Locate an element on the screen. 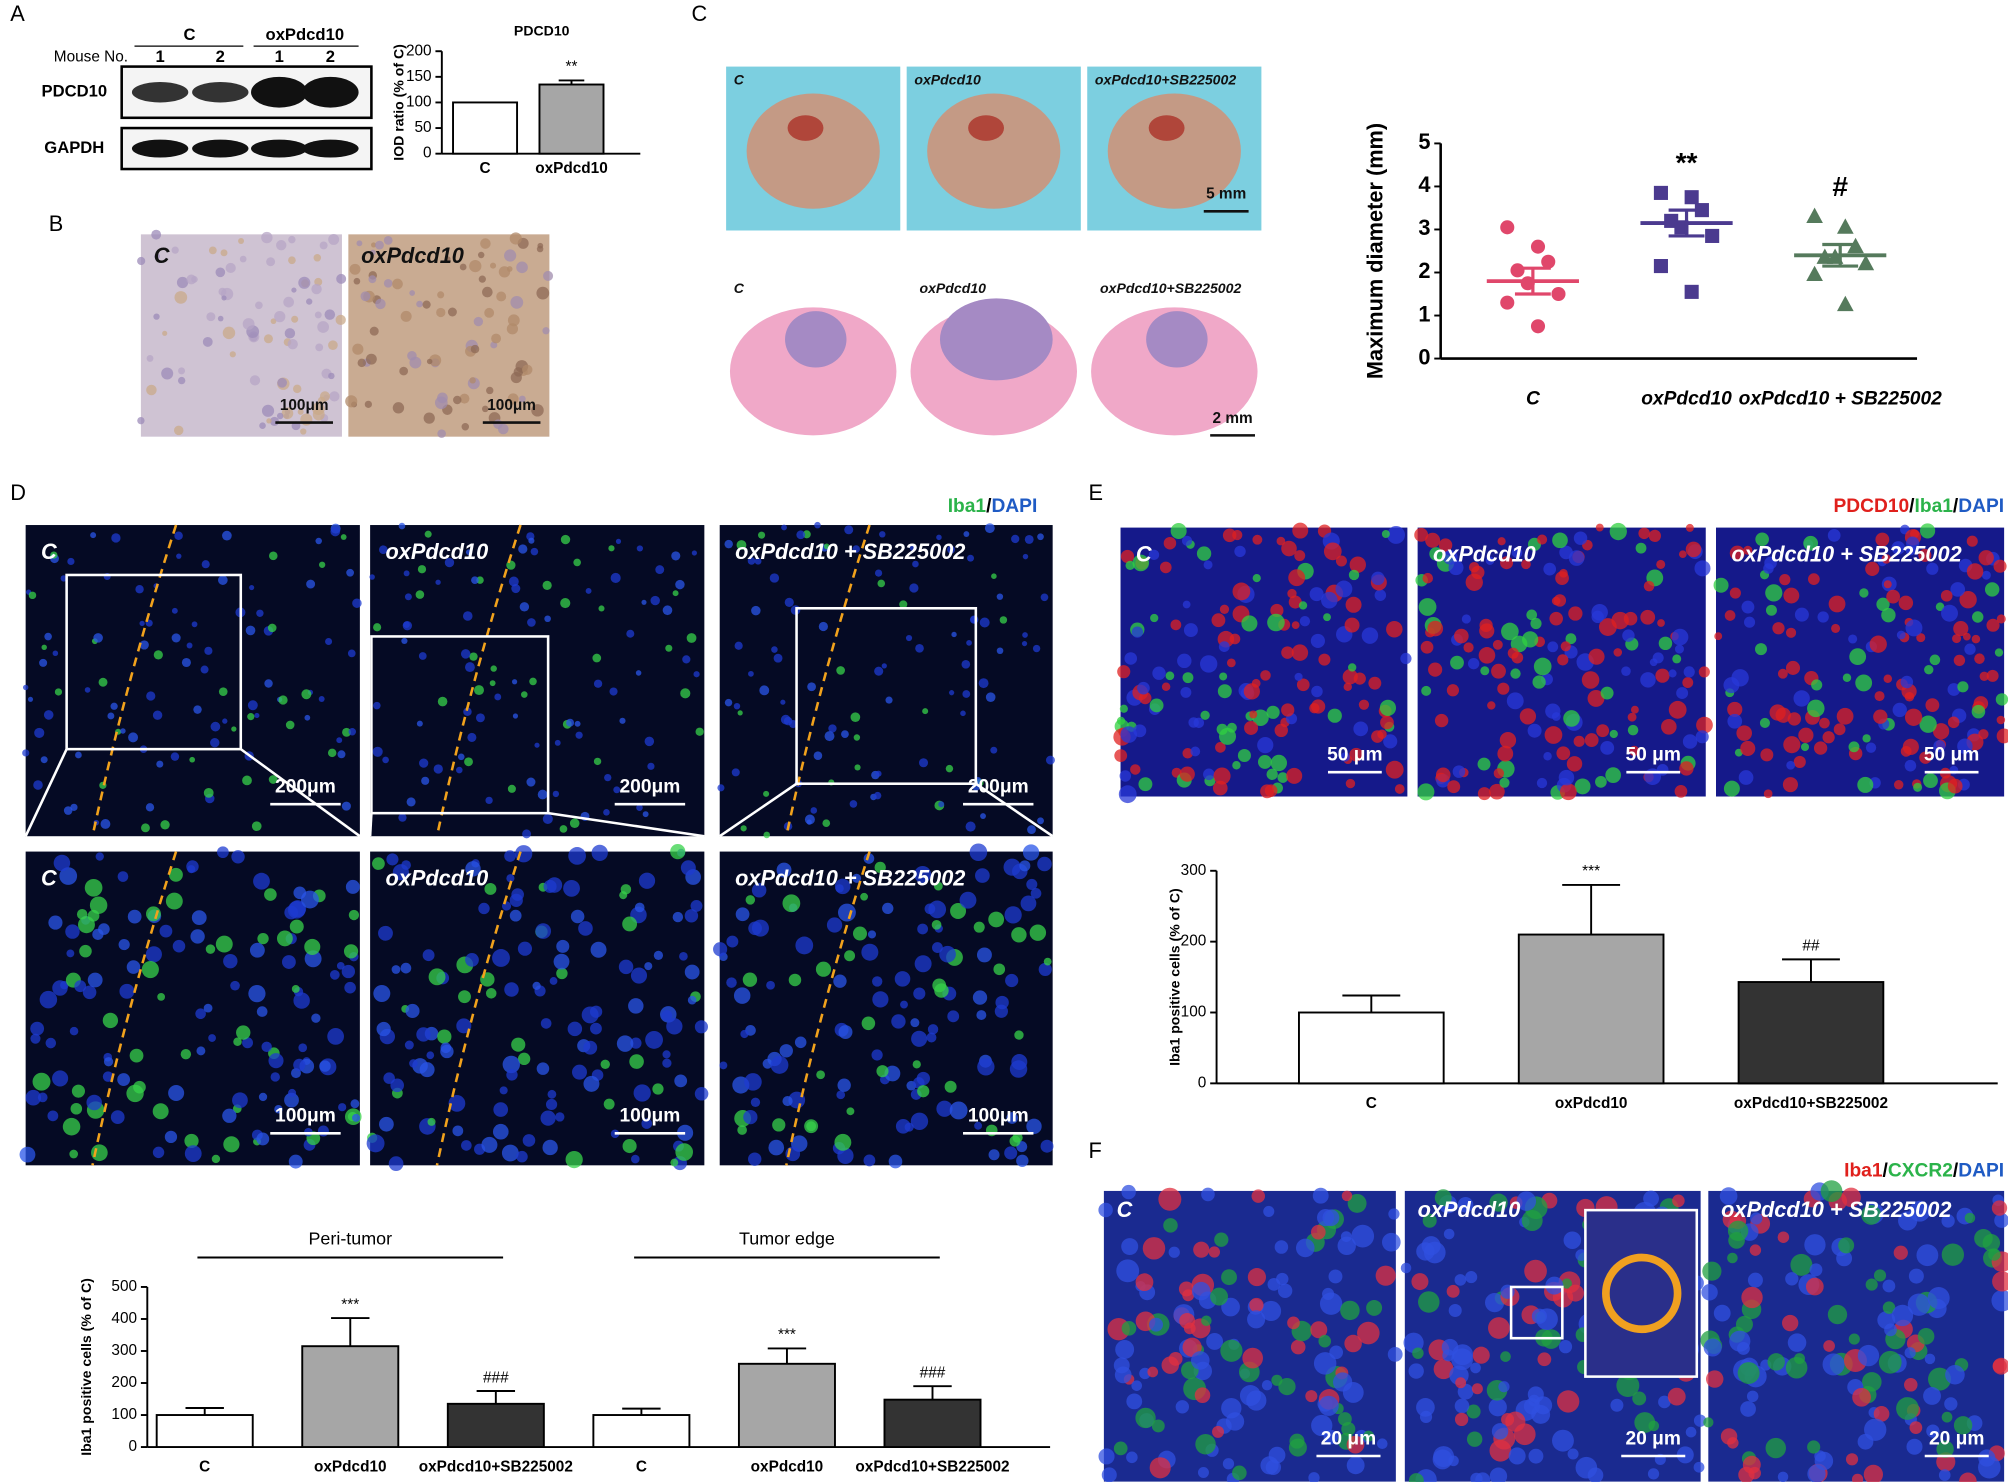 This screenshot has height=1482, width=2008. label: oxPdcd10 is located at coordinates (952, 288).